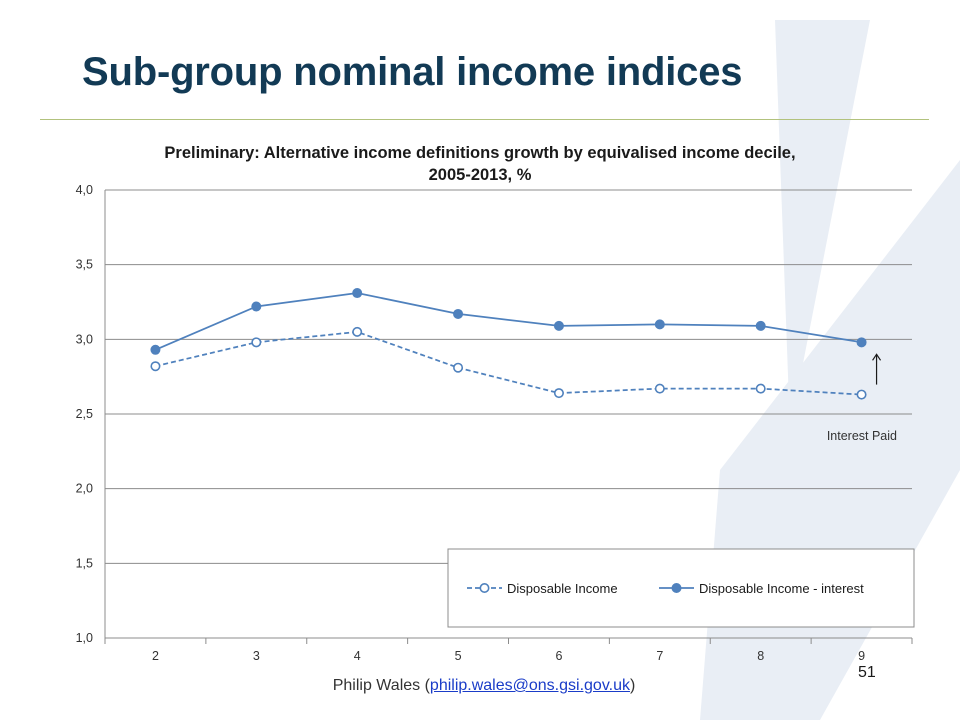  I want to click on y-tick-label: 4,0, so click(84, 190).